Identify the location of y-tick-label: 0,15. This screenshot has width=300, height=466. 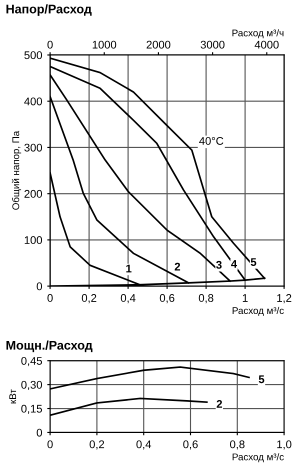
(31, 409).